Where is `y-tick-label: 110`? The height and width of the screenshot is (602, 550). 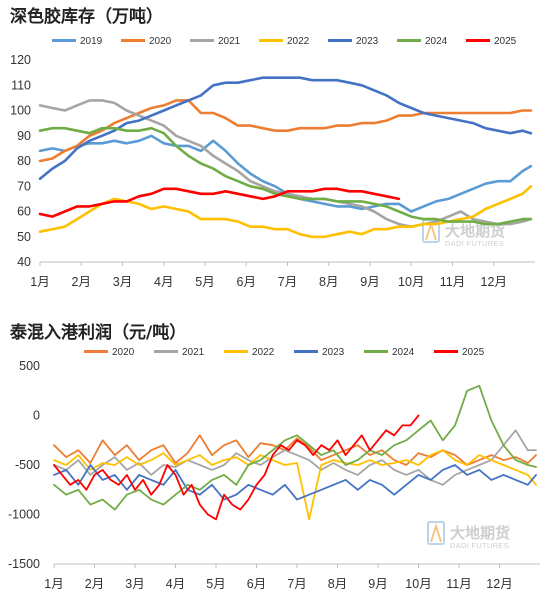 y-tick-label: 110 is located at coordinates (21, 85).